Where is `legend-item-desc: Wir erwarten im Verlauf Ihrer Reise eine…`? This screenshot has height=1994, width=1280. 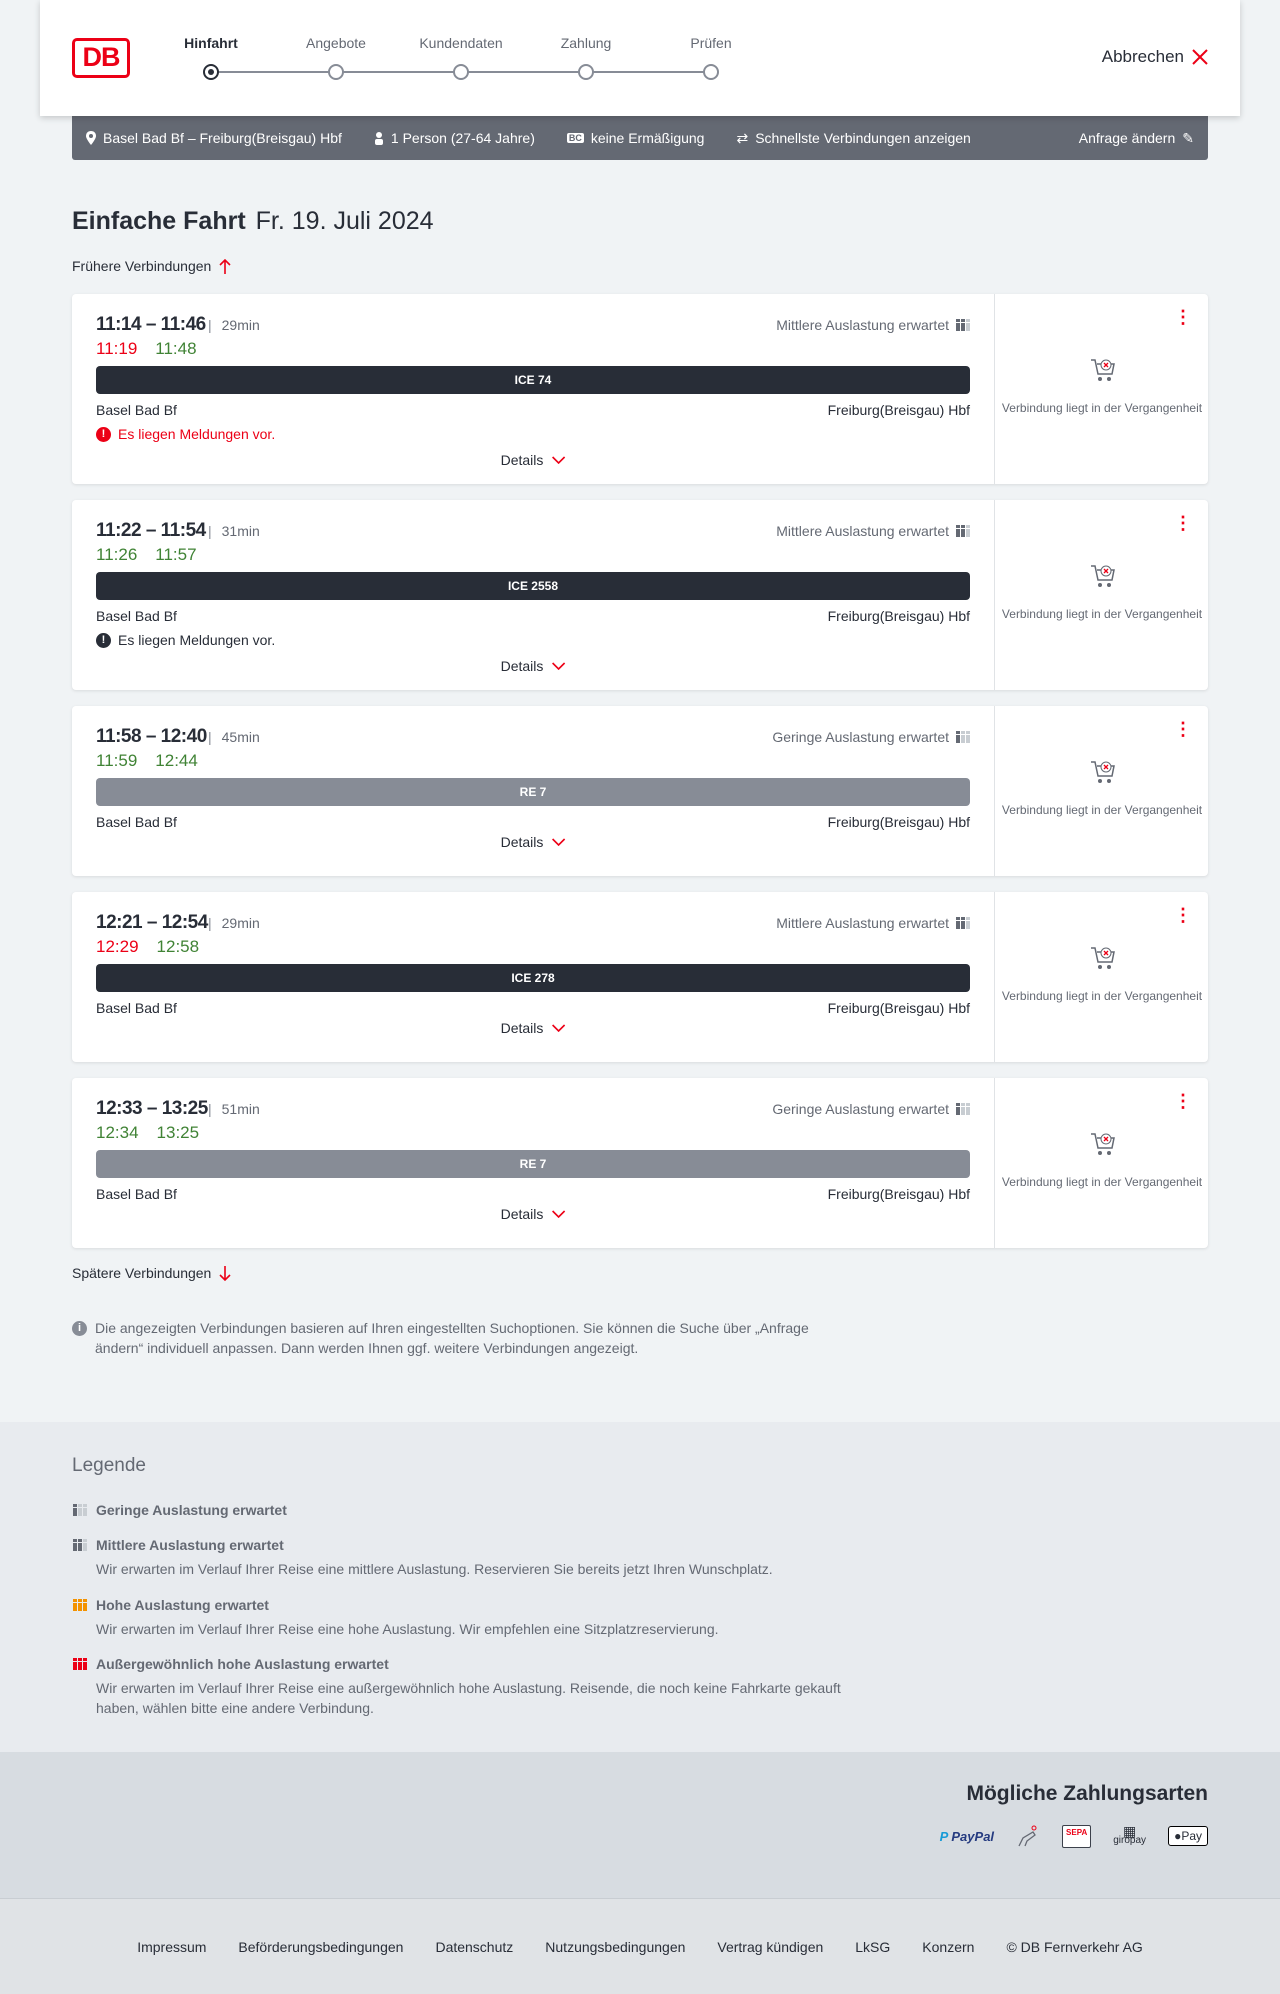 legend-item-desc: Wir erwarten im Verlauf Ihrer Reise eine… is located at coordinates (407, 1629).